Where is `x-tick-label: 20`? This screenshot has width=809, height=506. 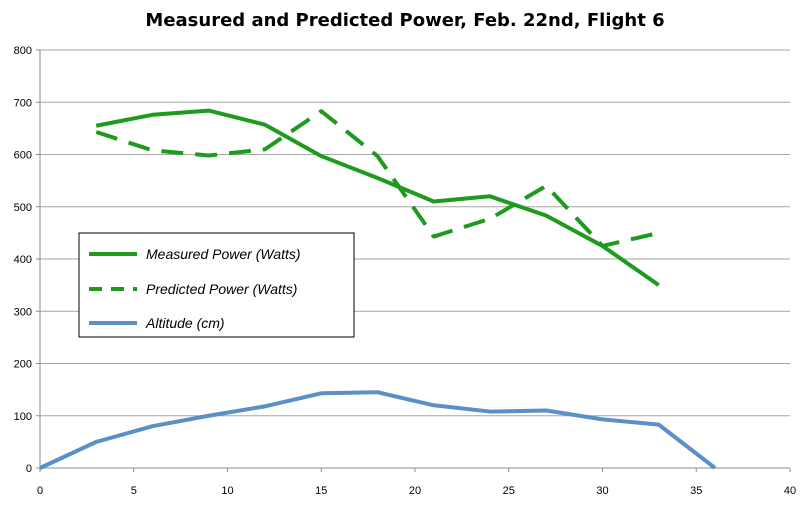 x-tick-label: 20 is located at coordinates (415, 491).